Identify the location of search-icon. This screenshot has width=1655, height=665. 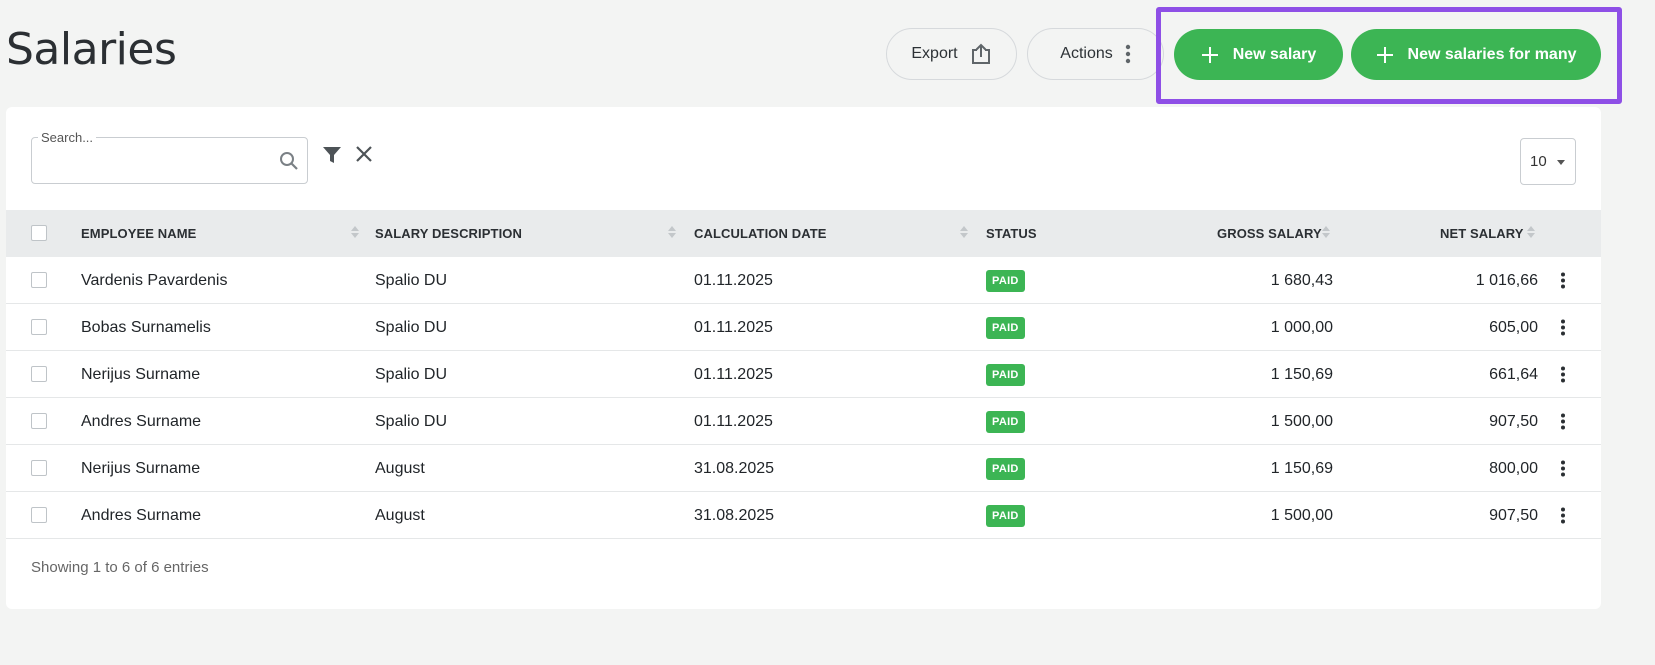
(289, 161).